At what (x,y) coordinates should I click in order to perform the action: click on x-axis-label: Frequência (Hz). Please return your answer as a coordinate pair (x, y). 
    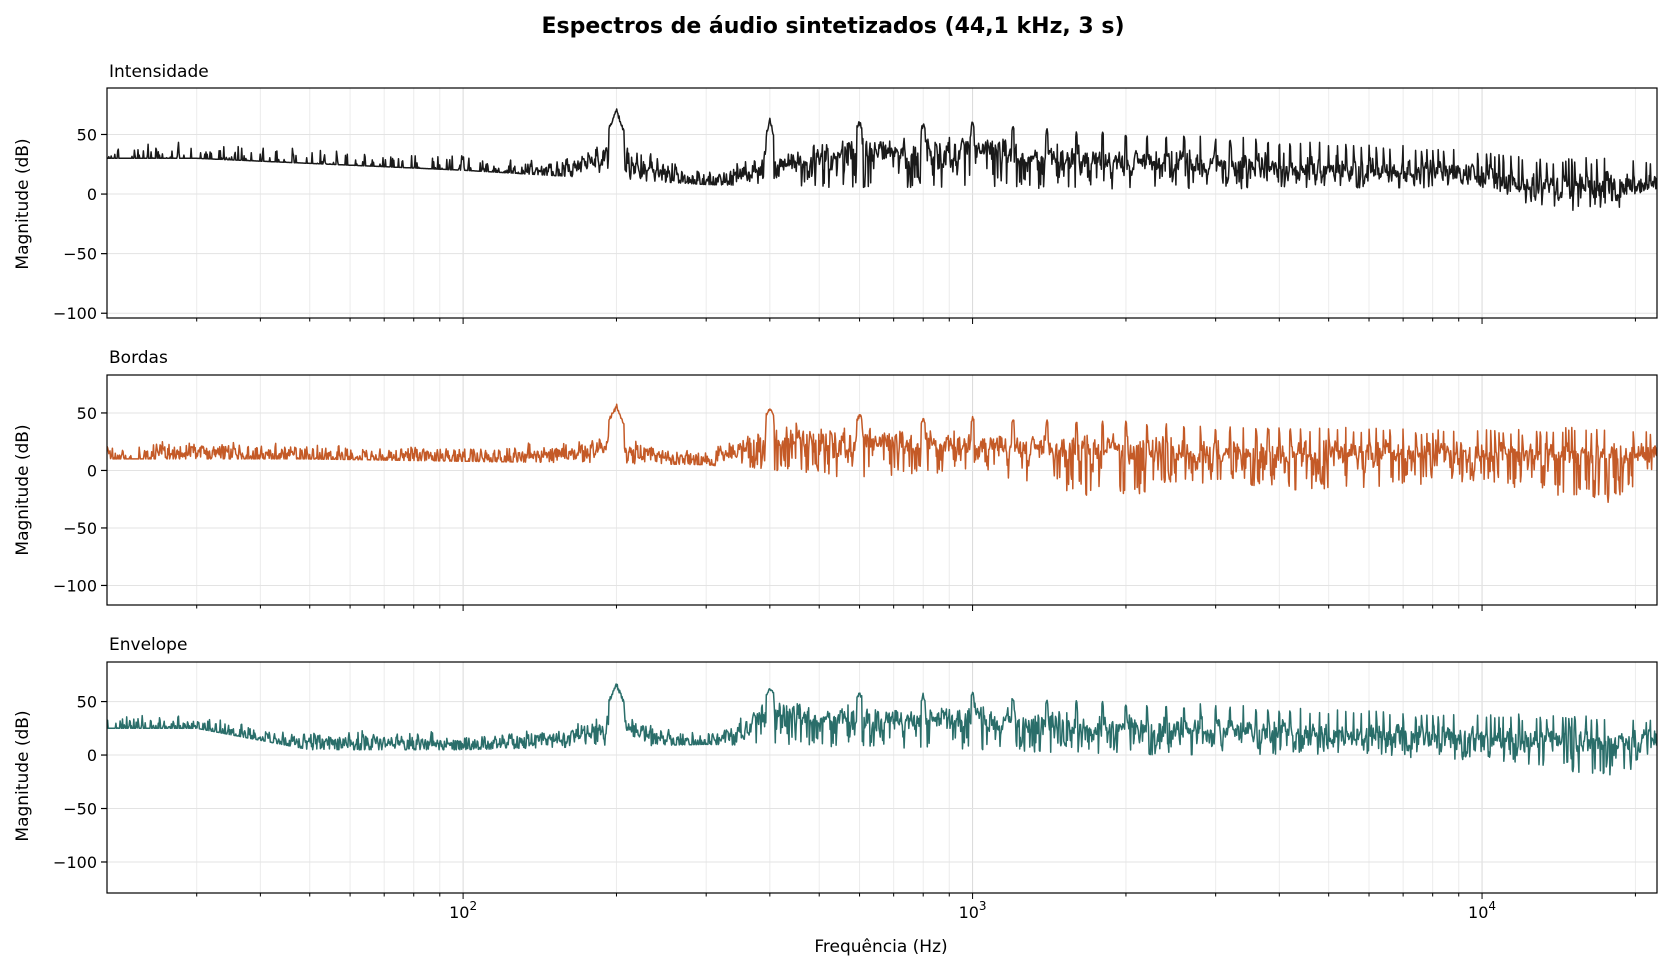
    Looking at the image, I should click on (880, 947).